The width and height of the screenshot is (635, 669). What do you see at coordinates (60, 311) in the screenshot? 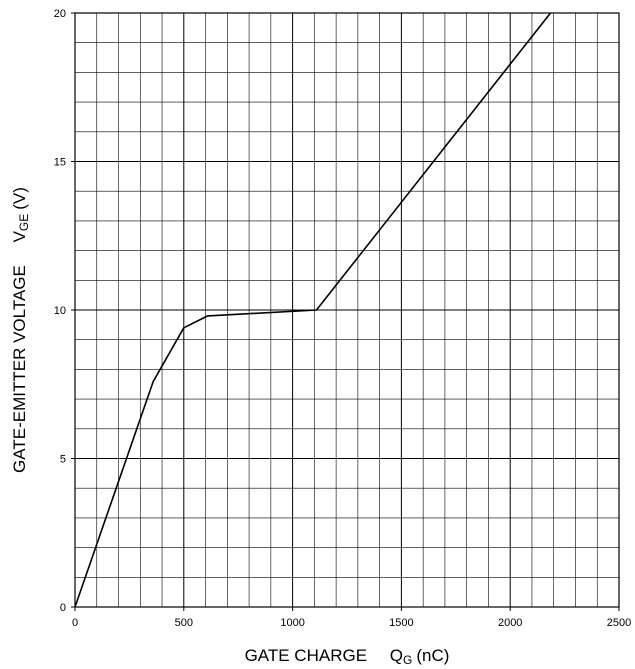
I see `y-tick-label: 10` at bounding box center [60, 311].